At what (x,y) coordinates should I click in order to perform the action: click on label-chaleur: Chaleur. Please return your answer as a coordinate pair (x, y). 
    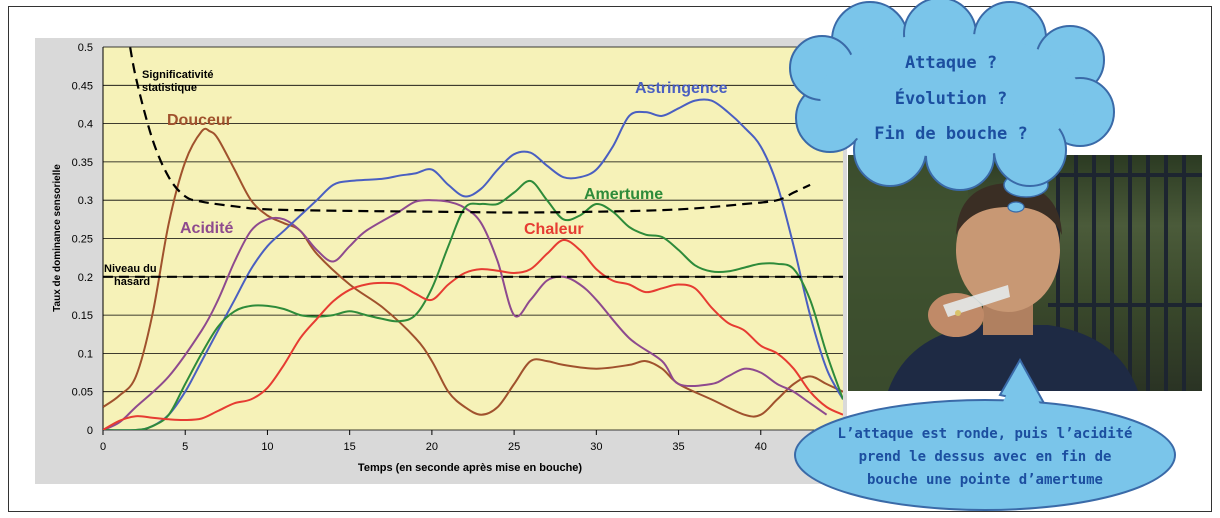
    Looking at the image, I should click on (554, 229).